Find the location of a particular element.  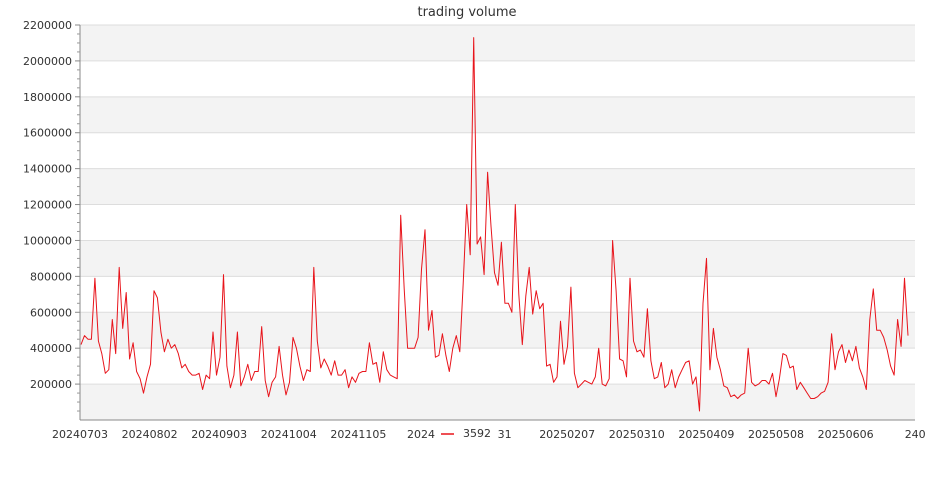

x-tick-label: 20240703 is located at coordinates (80, 434).